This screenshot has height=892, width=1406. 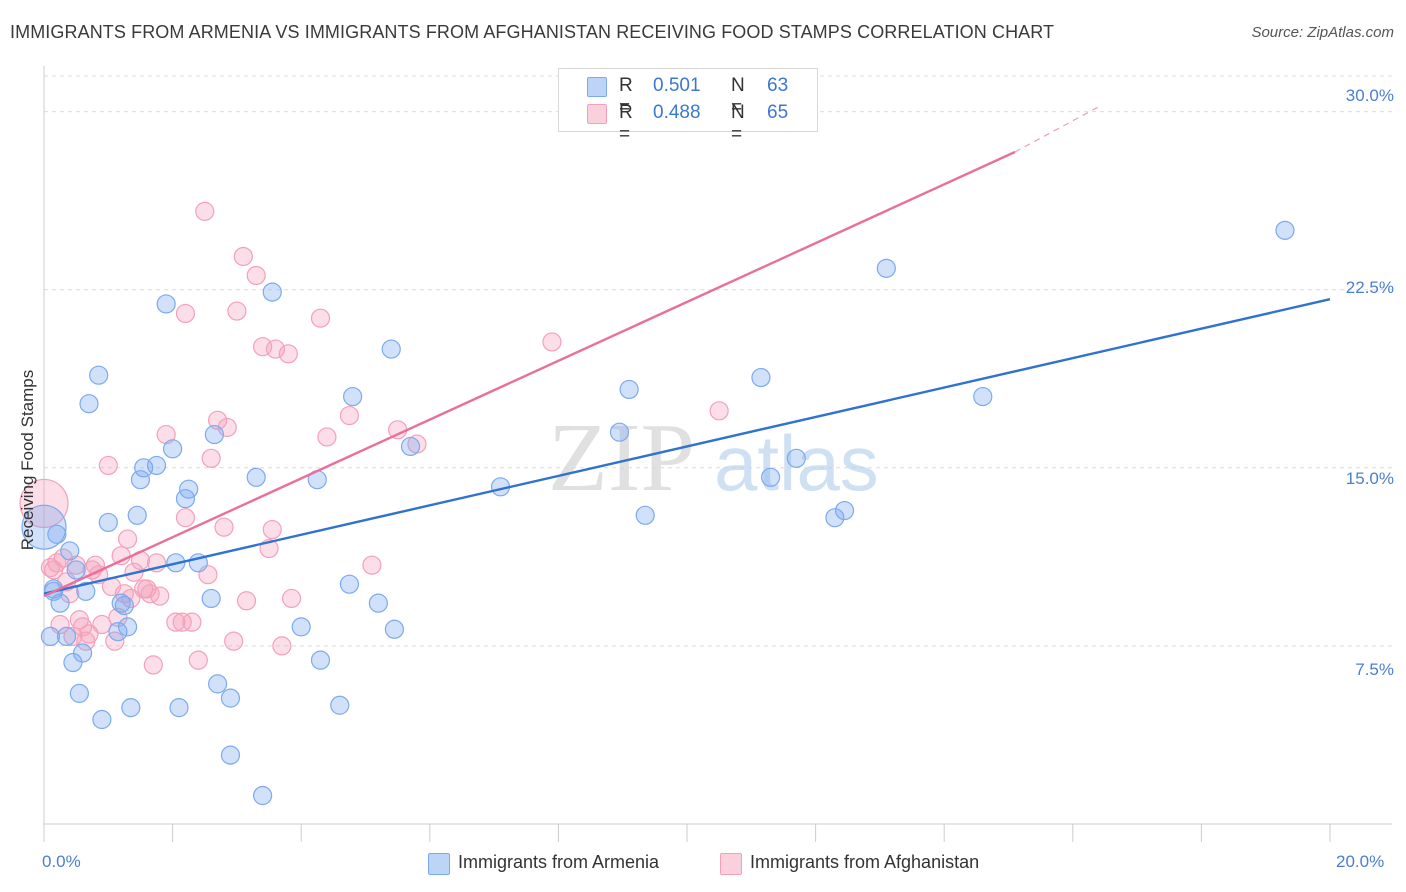 What do you see at coordinates (677, 85) in the screenshot?
I see `r-value: 0.501` at bounding box center [677, 85].